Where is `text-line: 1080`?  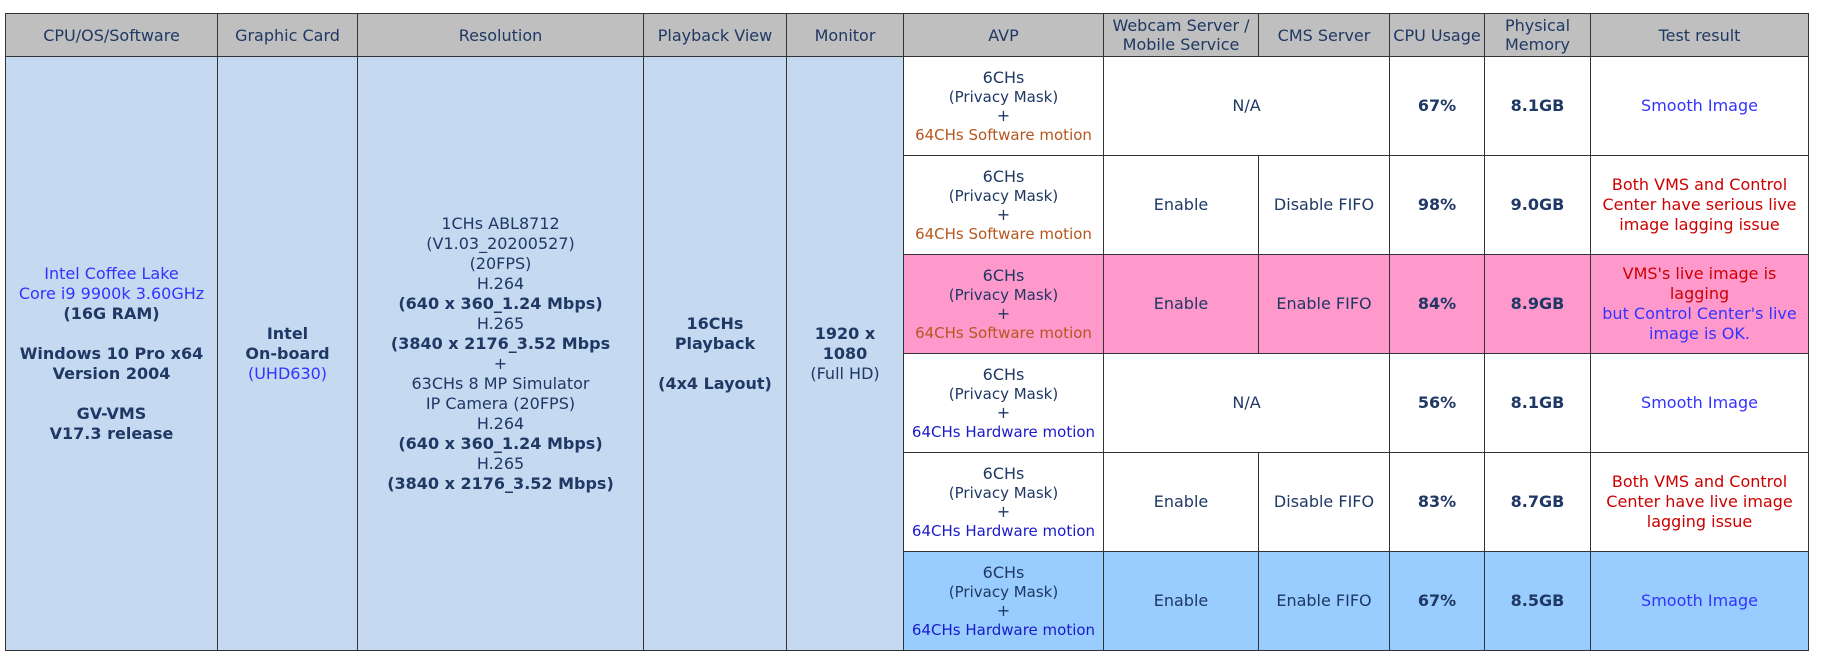
text-line: 1080 is located at coordinates (845, 353).